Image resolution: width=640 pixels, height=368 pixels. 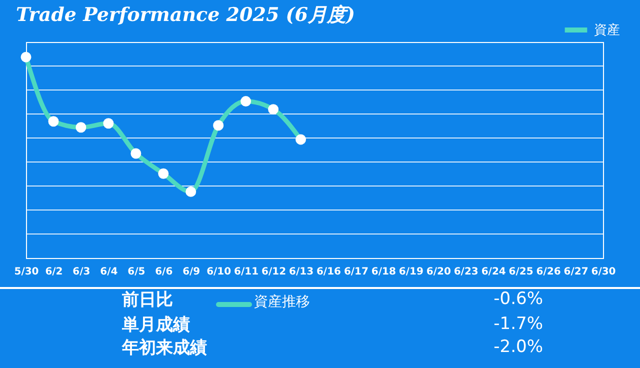 What do you see at coordinates (274, 272) in the screenshot?
I see `x-tick-label: 6/12` at bounding box center [274, 272].